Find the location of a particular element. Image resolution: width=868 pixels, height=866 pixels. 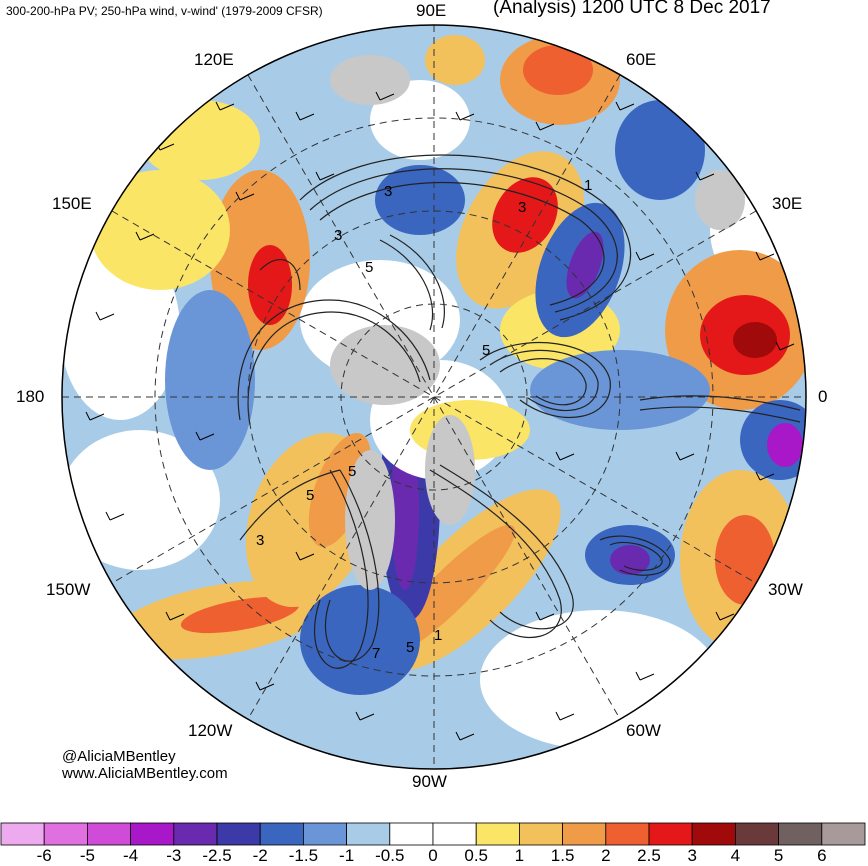

lon-label-150w: 150W is located at coordinates (68, 589).